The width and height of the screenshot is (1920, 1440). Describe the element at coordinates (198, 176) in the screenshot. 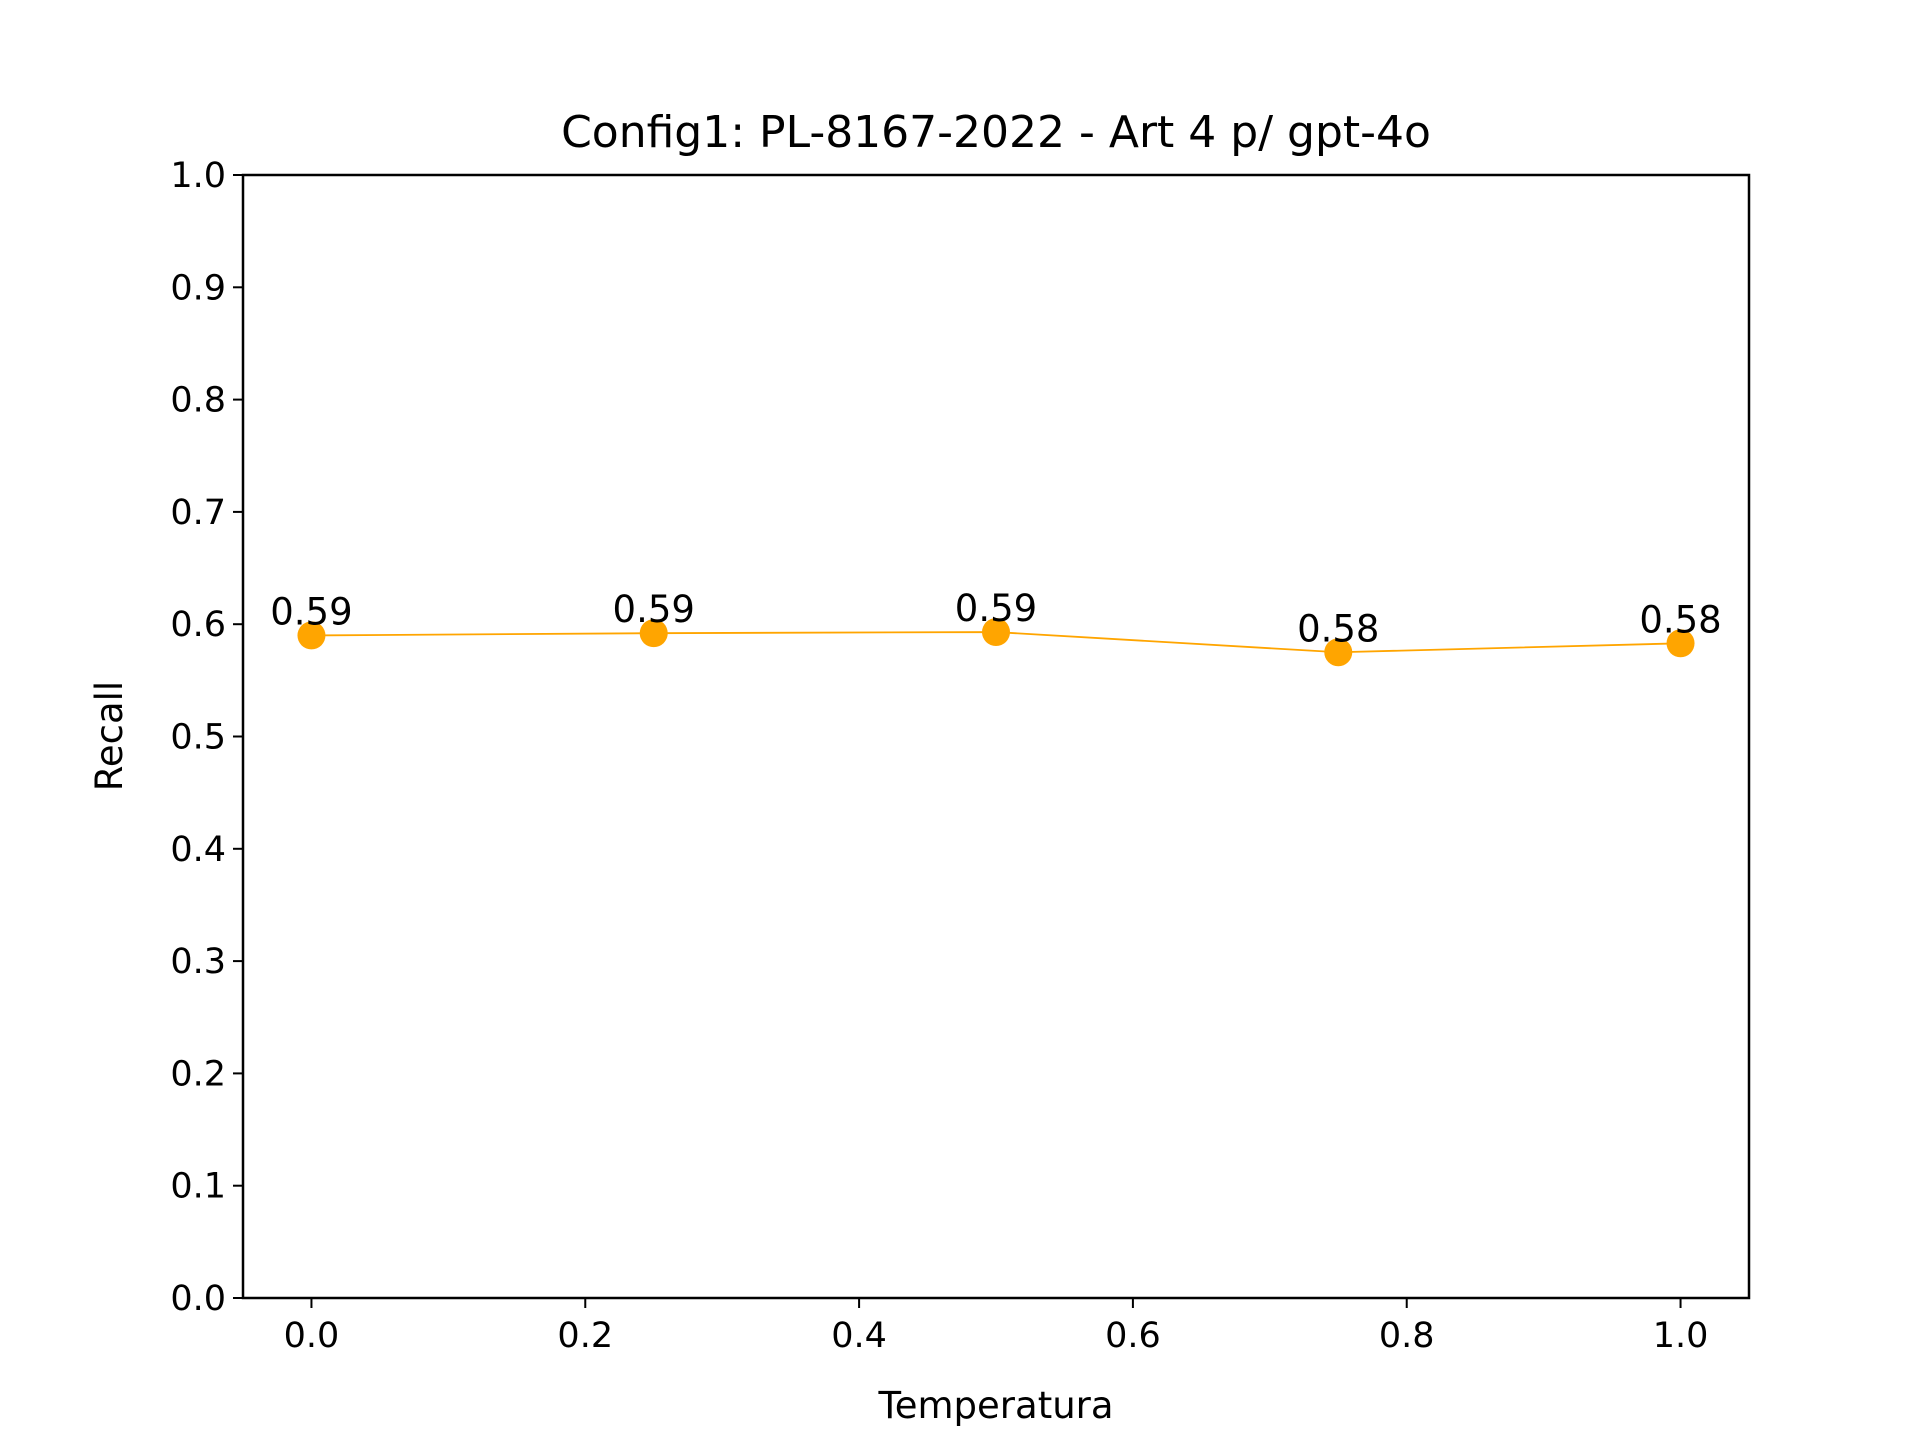

I see `y-tick-label: 1.0` at that location.